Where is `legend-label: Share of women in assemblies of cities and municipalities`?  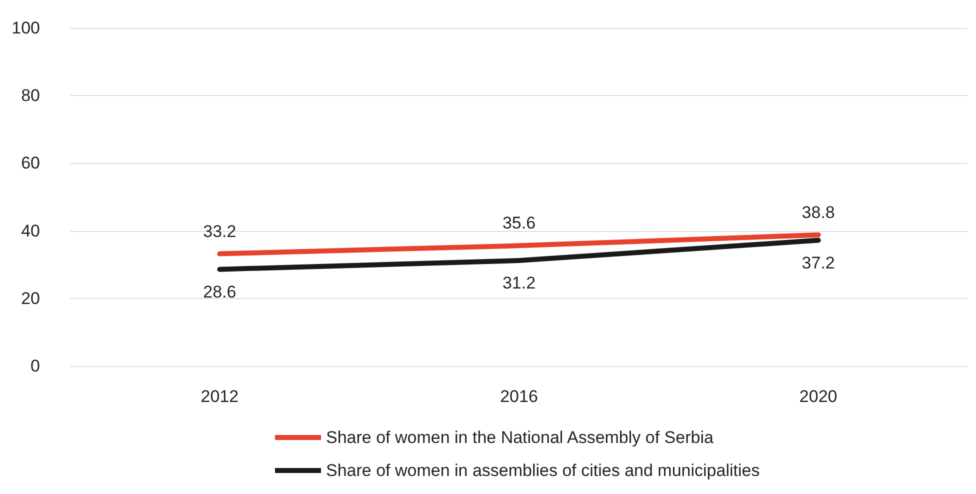
legend-label: Share of women in assemblies of cities and municipalities is located at coordinates (543, 470).